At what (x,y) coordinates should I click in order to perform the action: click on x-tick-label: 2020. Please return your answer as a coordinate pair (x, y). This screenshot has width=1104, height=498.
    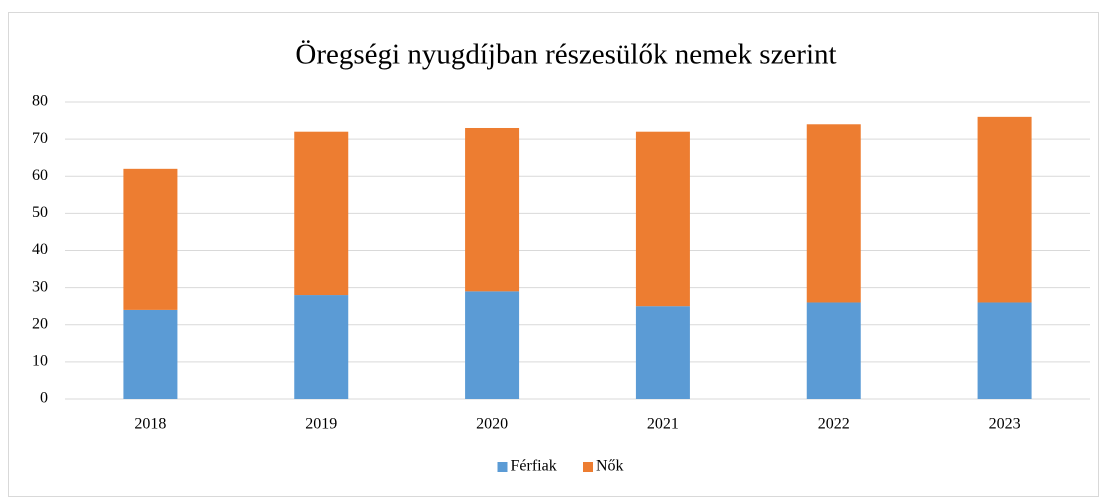
    Looking at the image, I should click on (492, 424).